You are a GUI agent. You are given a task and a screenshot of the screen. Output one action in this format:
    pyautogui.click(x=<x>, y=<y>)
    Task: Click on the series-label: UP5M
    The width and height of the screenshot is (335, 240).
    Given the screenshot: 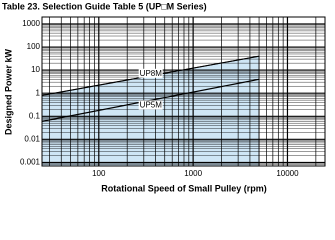 What is the action you would take?
    pyautogui.click(x=151, y=105)
    